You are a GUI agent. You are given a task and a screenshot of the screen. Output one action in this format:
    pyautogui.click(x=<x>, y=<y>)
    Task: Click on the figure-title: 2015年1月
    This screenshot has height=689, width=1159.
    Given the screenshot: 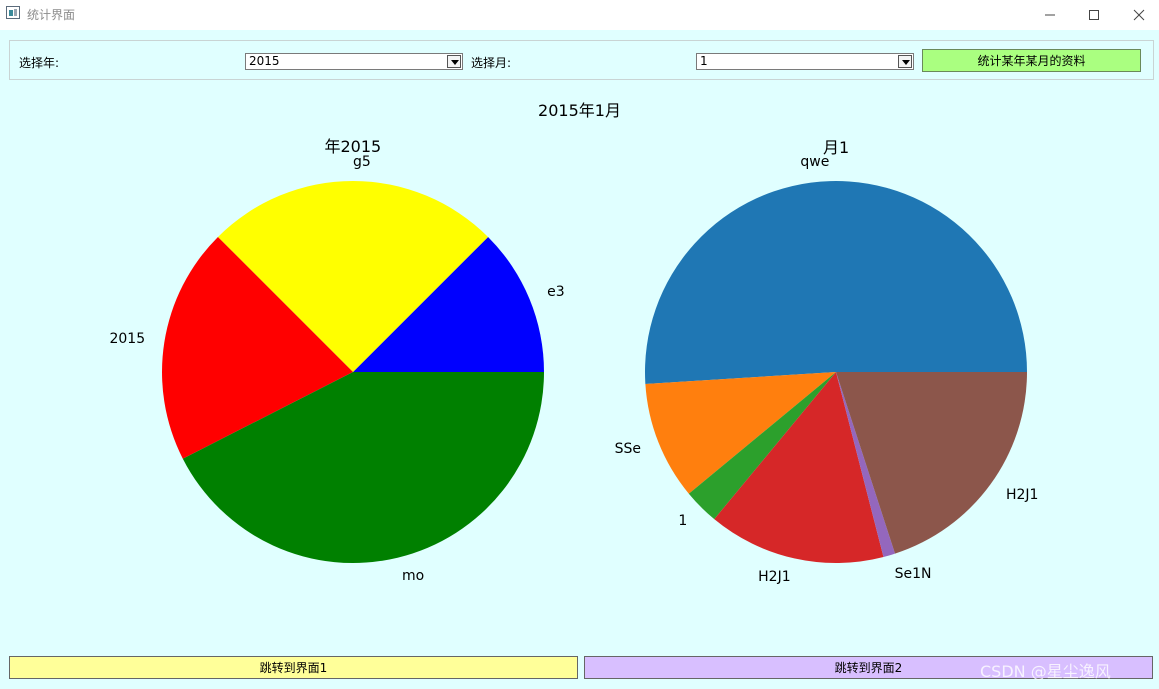 What is the action you would take?
    pyautogui.click(x=579, y=110)
    